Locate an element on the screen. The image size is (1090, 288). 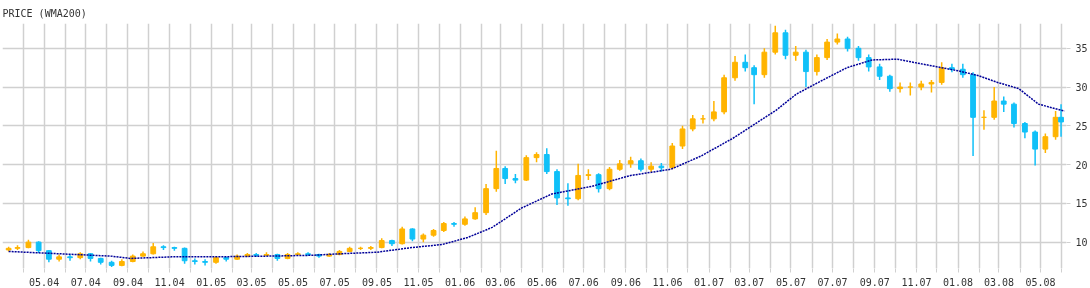
y-tick-label: 30 is located at coordinates (1081, 88).